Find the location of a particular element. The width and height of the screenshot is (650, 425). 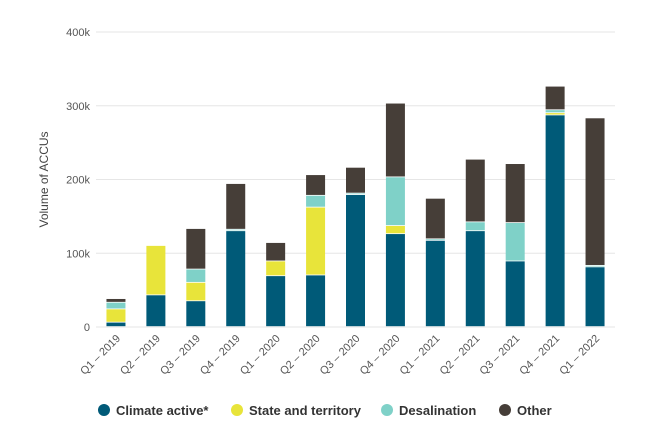

y-tick-label: 0 is located at coordinates (87, 328).